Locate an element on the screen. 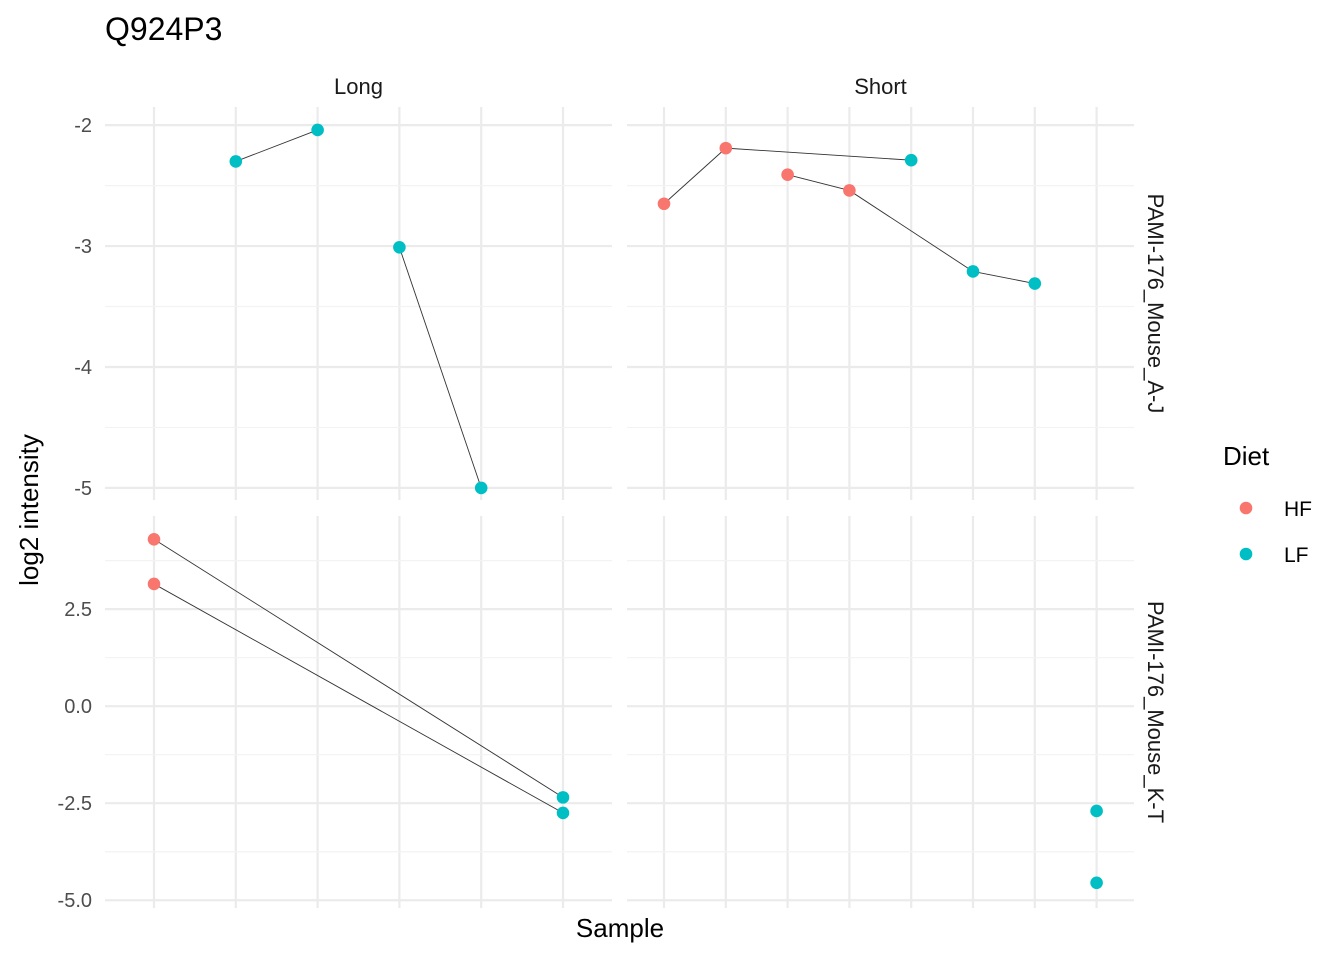 The image size is (1344, 960). y-tick-label: 2.5 is located at coordinates (78, 610).